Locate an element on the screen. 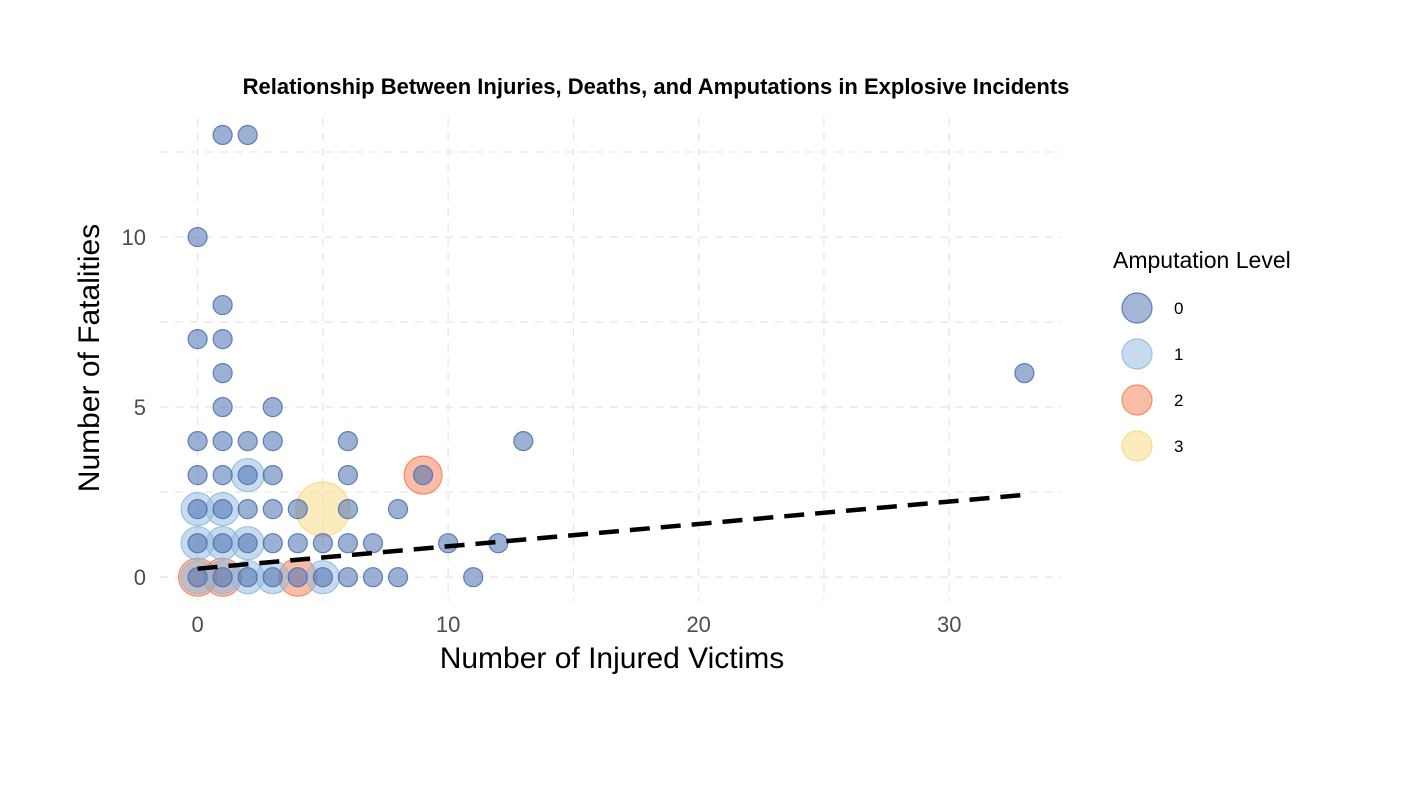 This screenshot has width=1410, height=788. legend-label-0: 0 is located at coordinates (1178, 308).